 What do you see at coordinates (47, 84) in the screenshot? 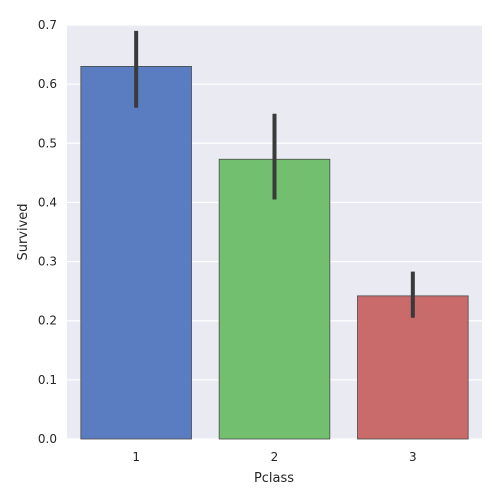
I see `y-tick-label: 0.6` at bounding box center [47, 84].